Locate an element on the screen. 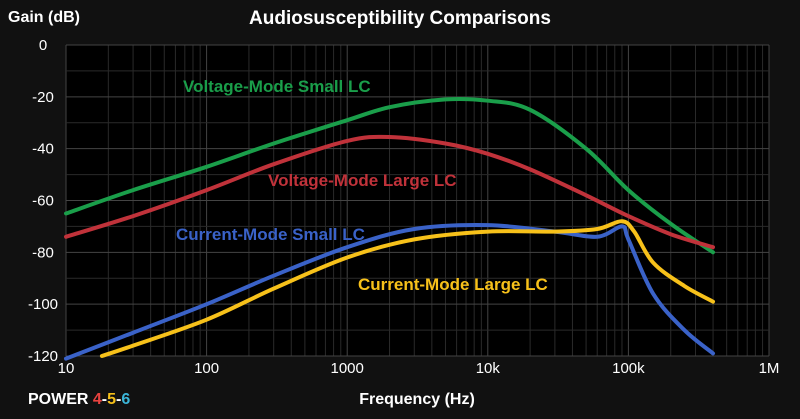  brand-num-6: 6 is located at coordinates (125, 399).